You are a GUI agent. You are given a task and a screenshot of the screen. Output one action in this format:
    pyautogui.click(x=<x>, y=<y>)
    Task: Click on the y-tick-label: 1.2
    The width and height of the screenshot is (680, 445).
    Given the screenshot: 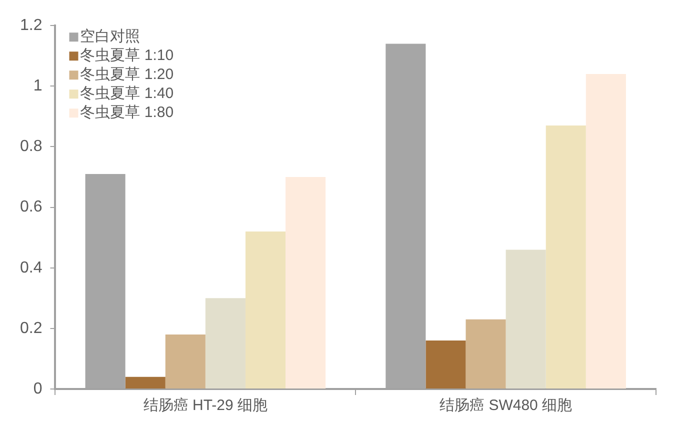 What is the action you would take?
    pyautogui.click(x=31, y=25)
    